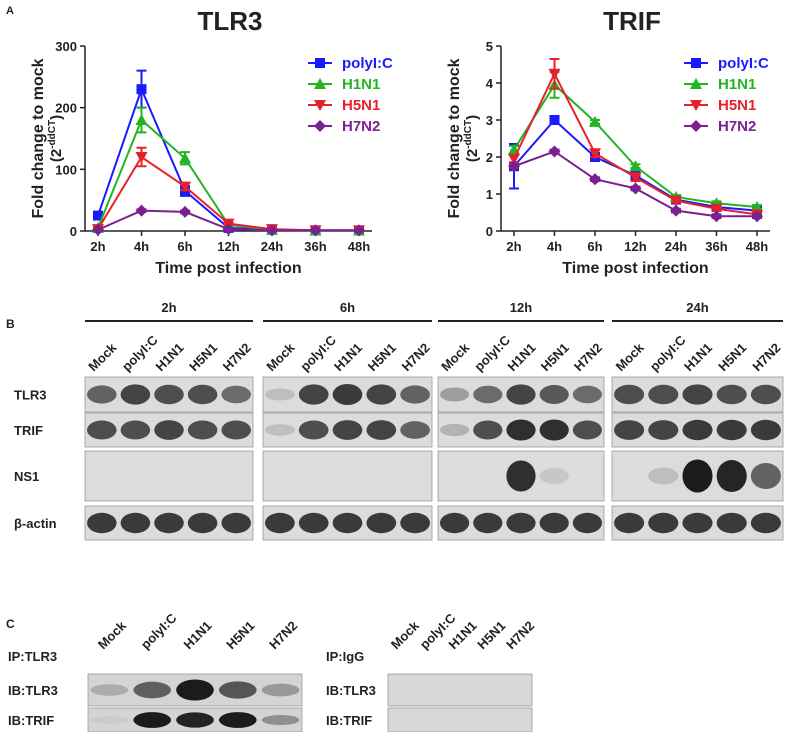 The width and height of the screenshot is (787, 732). Describe the element at coordinates (367, 63) in the screenshot. I see `legend-label: polyI:C` at that location.